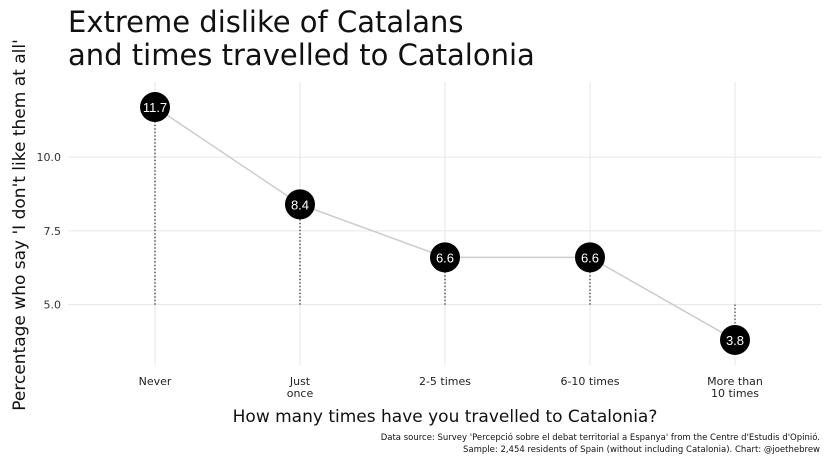 The width and height of the screenshot is (829, 466). What do you see at coordinates (300, 387) in the screenshot?
I see `x-tick-label: Just once` at bounding box center [300, 387].